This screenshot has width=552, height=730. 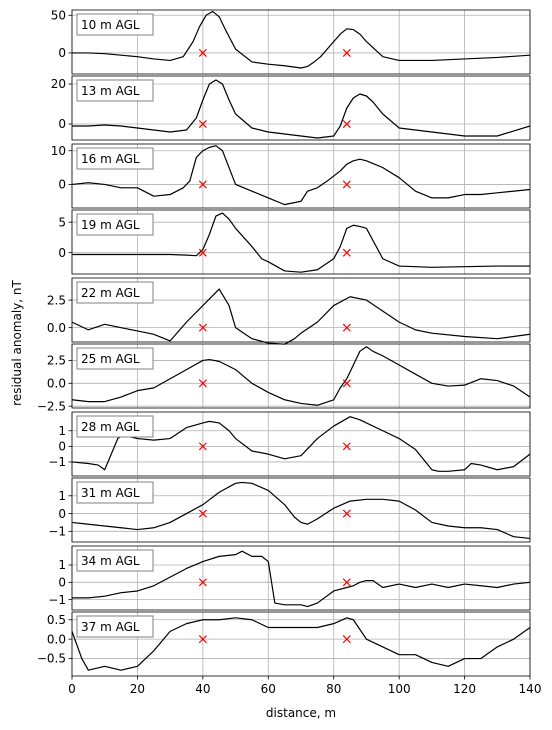 I want to click on panel-label: 34 m AGL, so click(x=115, y=560).